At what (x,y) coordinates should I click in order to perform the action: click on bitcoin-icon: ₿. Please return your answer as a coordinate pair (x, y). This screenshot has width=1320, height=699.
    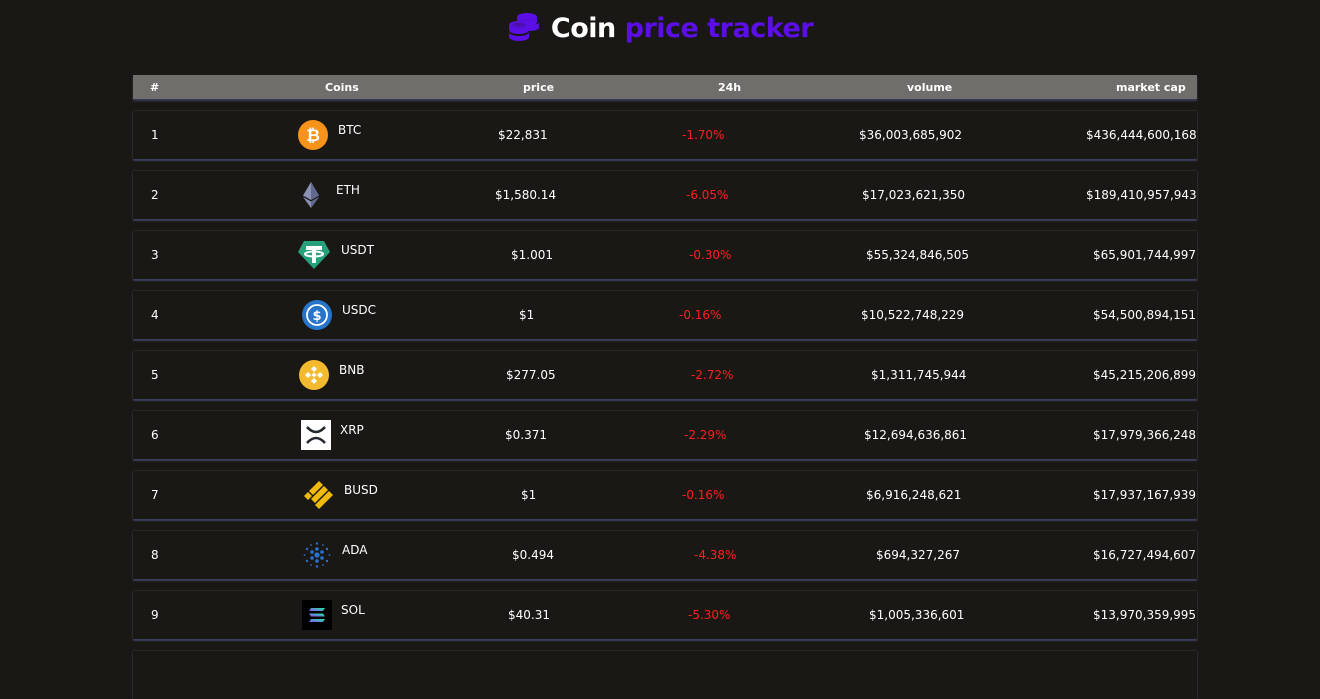
    Looking at the image, I should click on (313, 135).